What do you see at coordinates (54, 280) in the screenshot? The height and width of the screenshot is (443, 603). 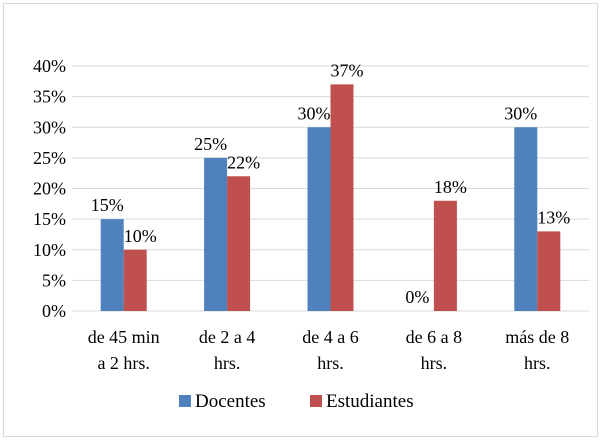 I see `y-tick-label-5: 5%` at bounding box center [54, 280].